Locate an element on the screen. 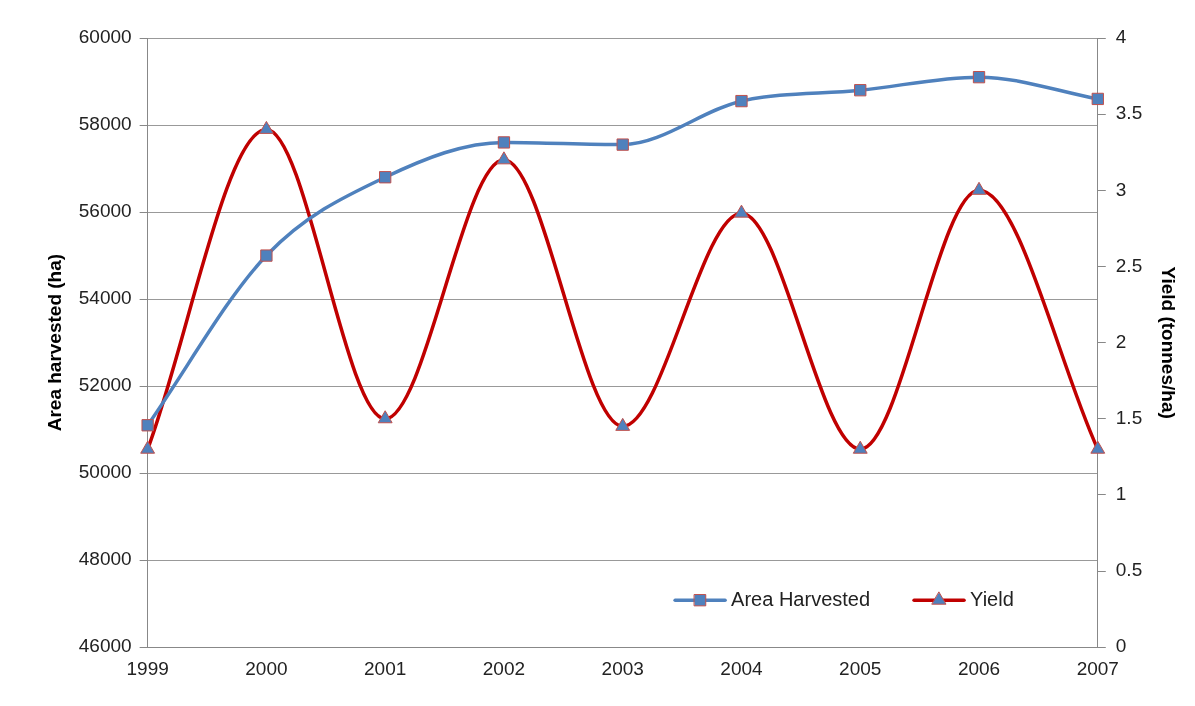  x-tick-label: 2000 is located at coordinates (266, 668).